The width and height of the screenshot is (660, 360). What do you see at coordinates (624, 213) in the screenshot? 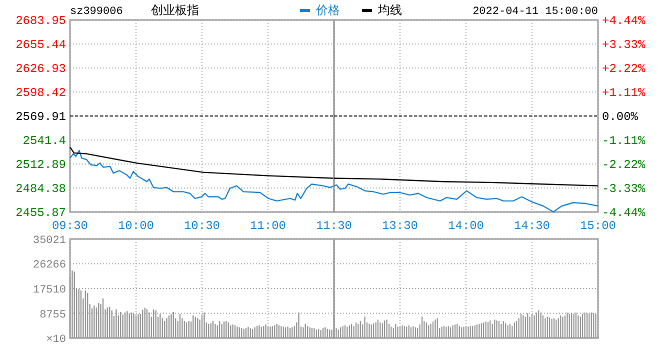
I see `text: -4.44%` at bounding box center [624, 213].